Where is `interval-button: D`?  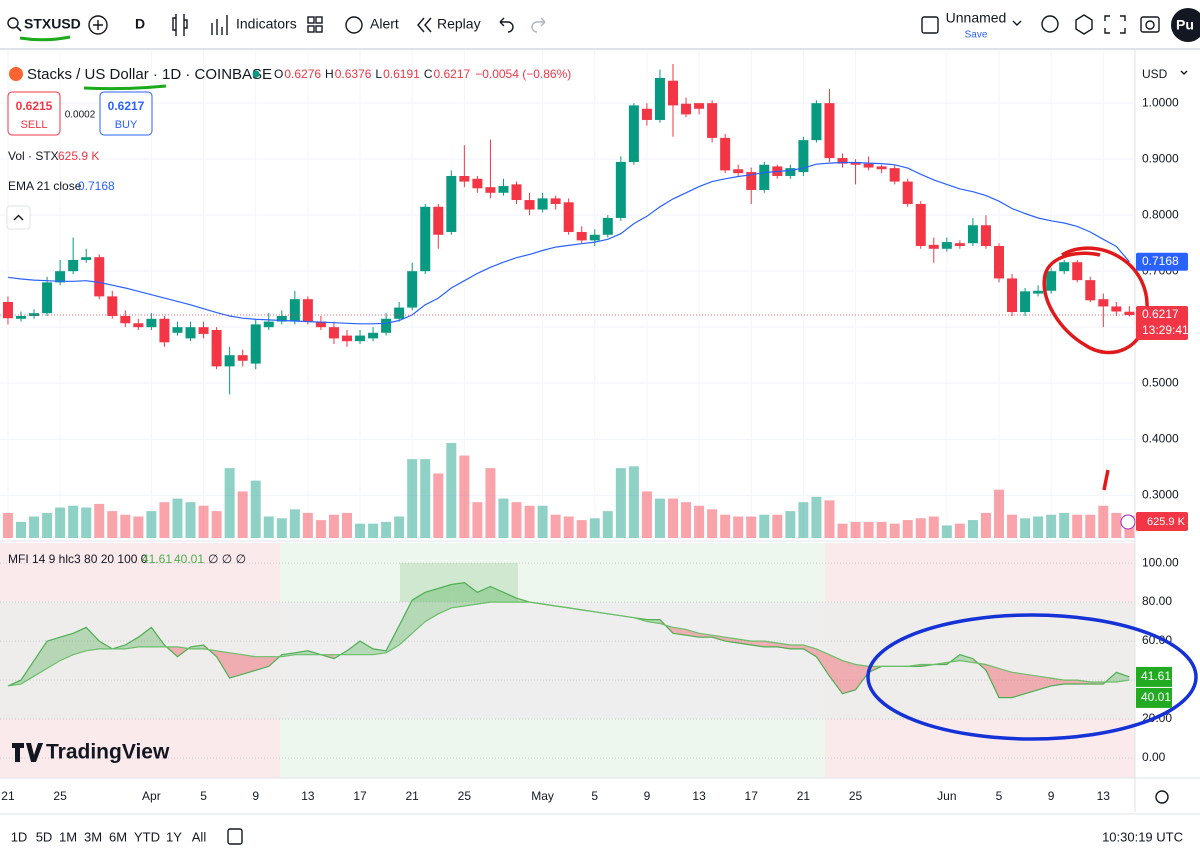
interval-button: D is located at coordinates (140, 24).